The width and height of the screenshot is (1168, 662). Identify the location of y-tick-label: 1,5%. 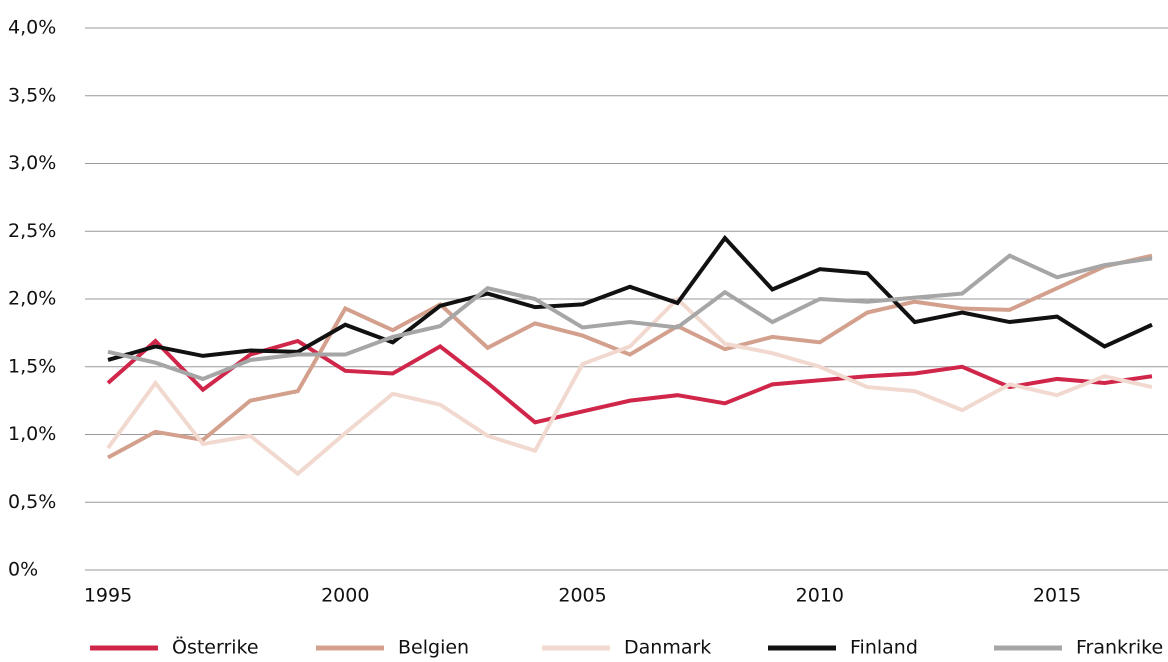
(32, 366).